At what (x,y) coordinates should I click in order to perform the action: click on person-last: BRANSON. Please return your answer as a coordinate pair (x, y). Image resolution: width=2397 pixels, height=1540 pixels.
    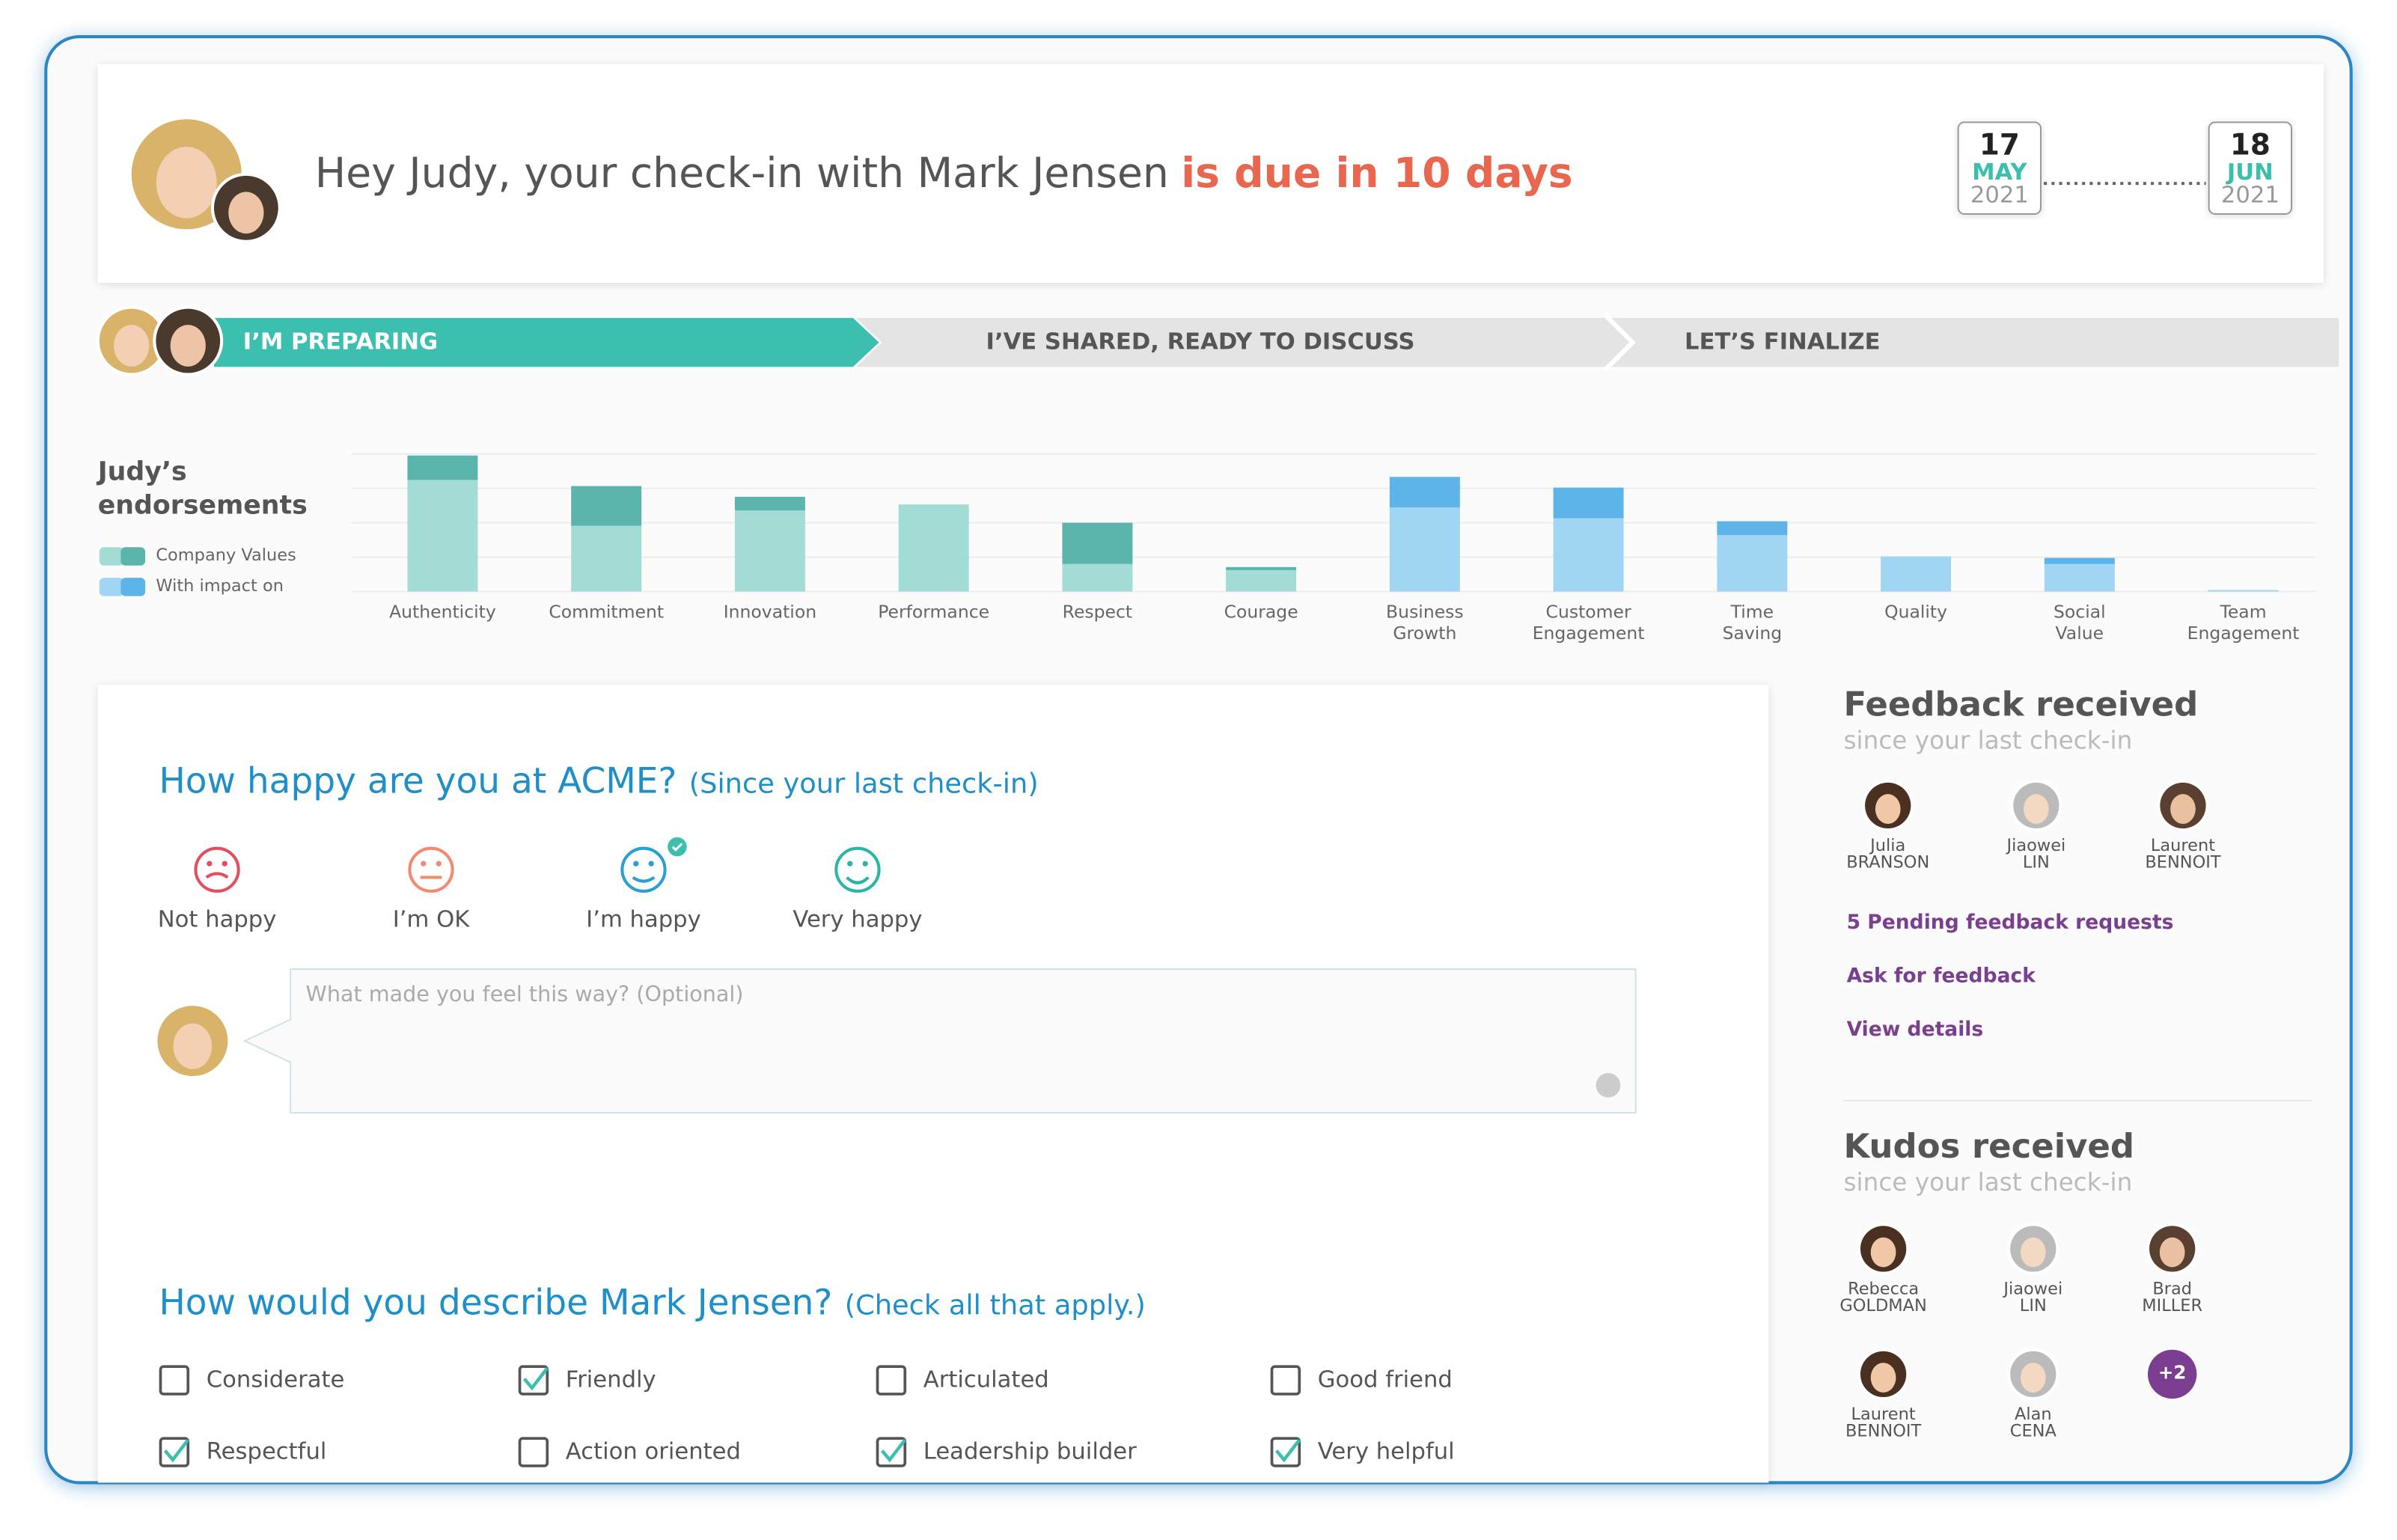
    Looking at the image, I should click on (1888, 863).